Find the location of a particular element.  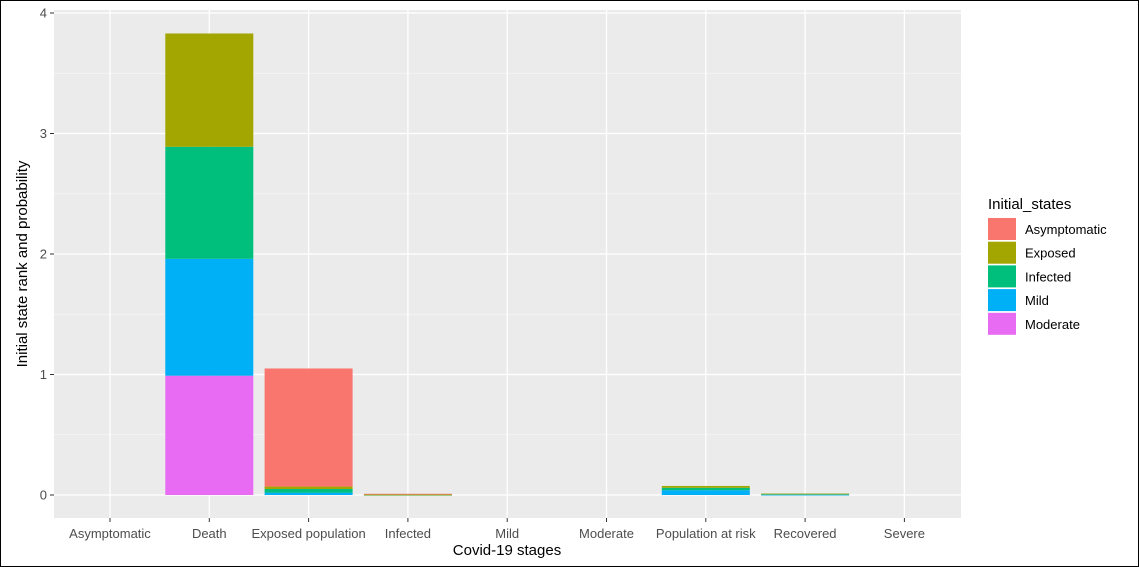

y-tick-label: 0 is located at coordinates (43, 495).